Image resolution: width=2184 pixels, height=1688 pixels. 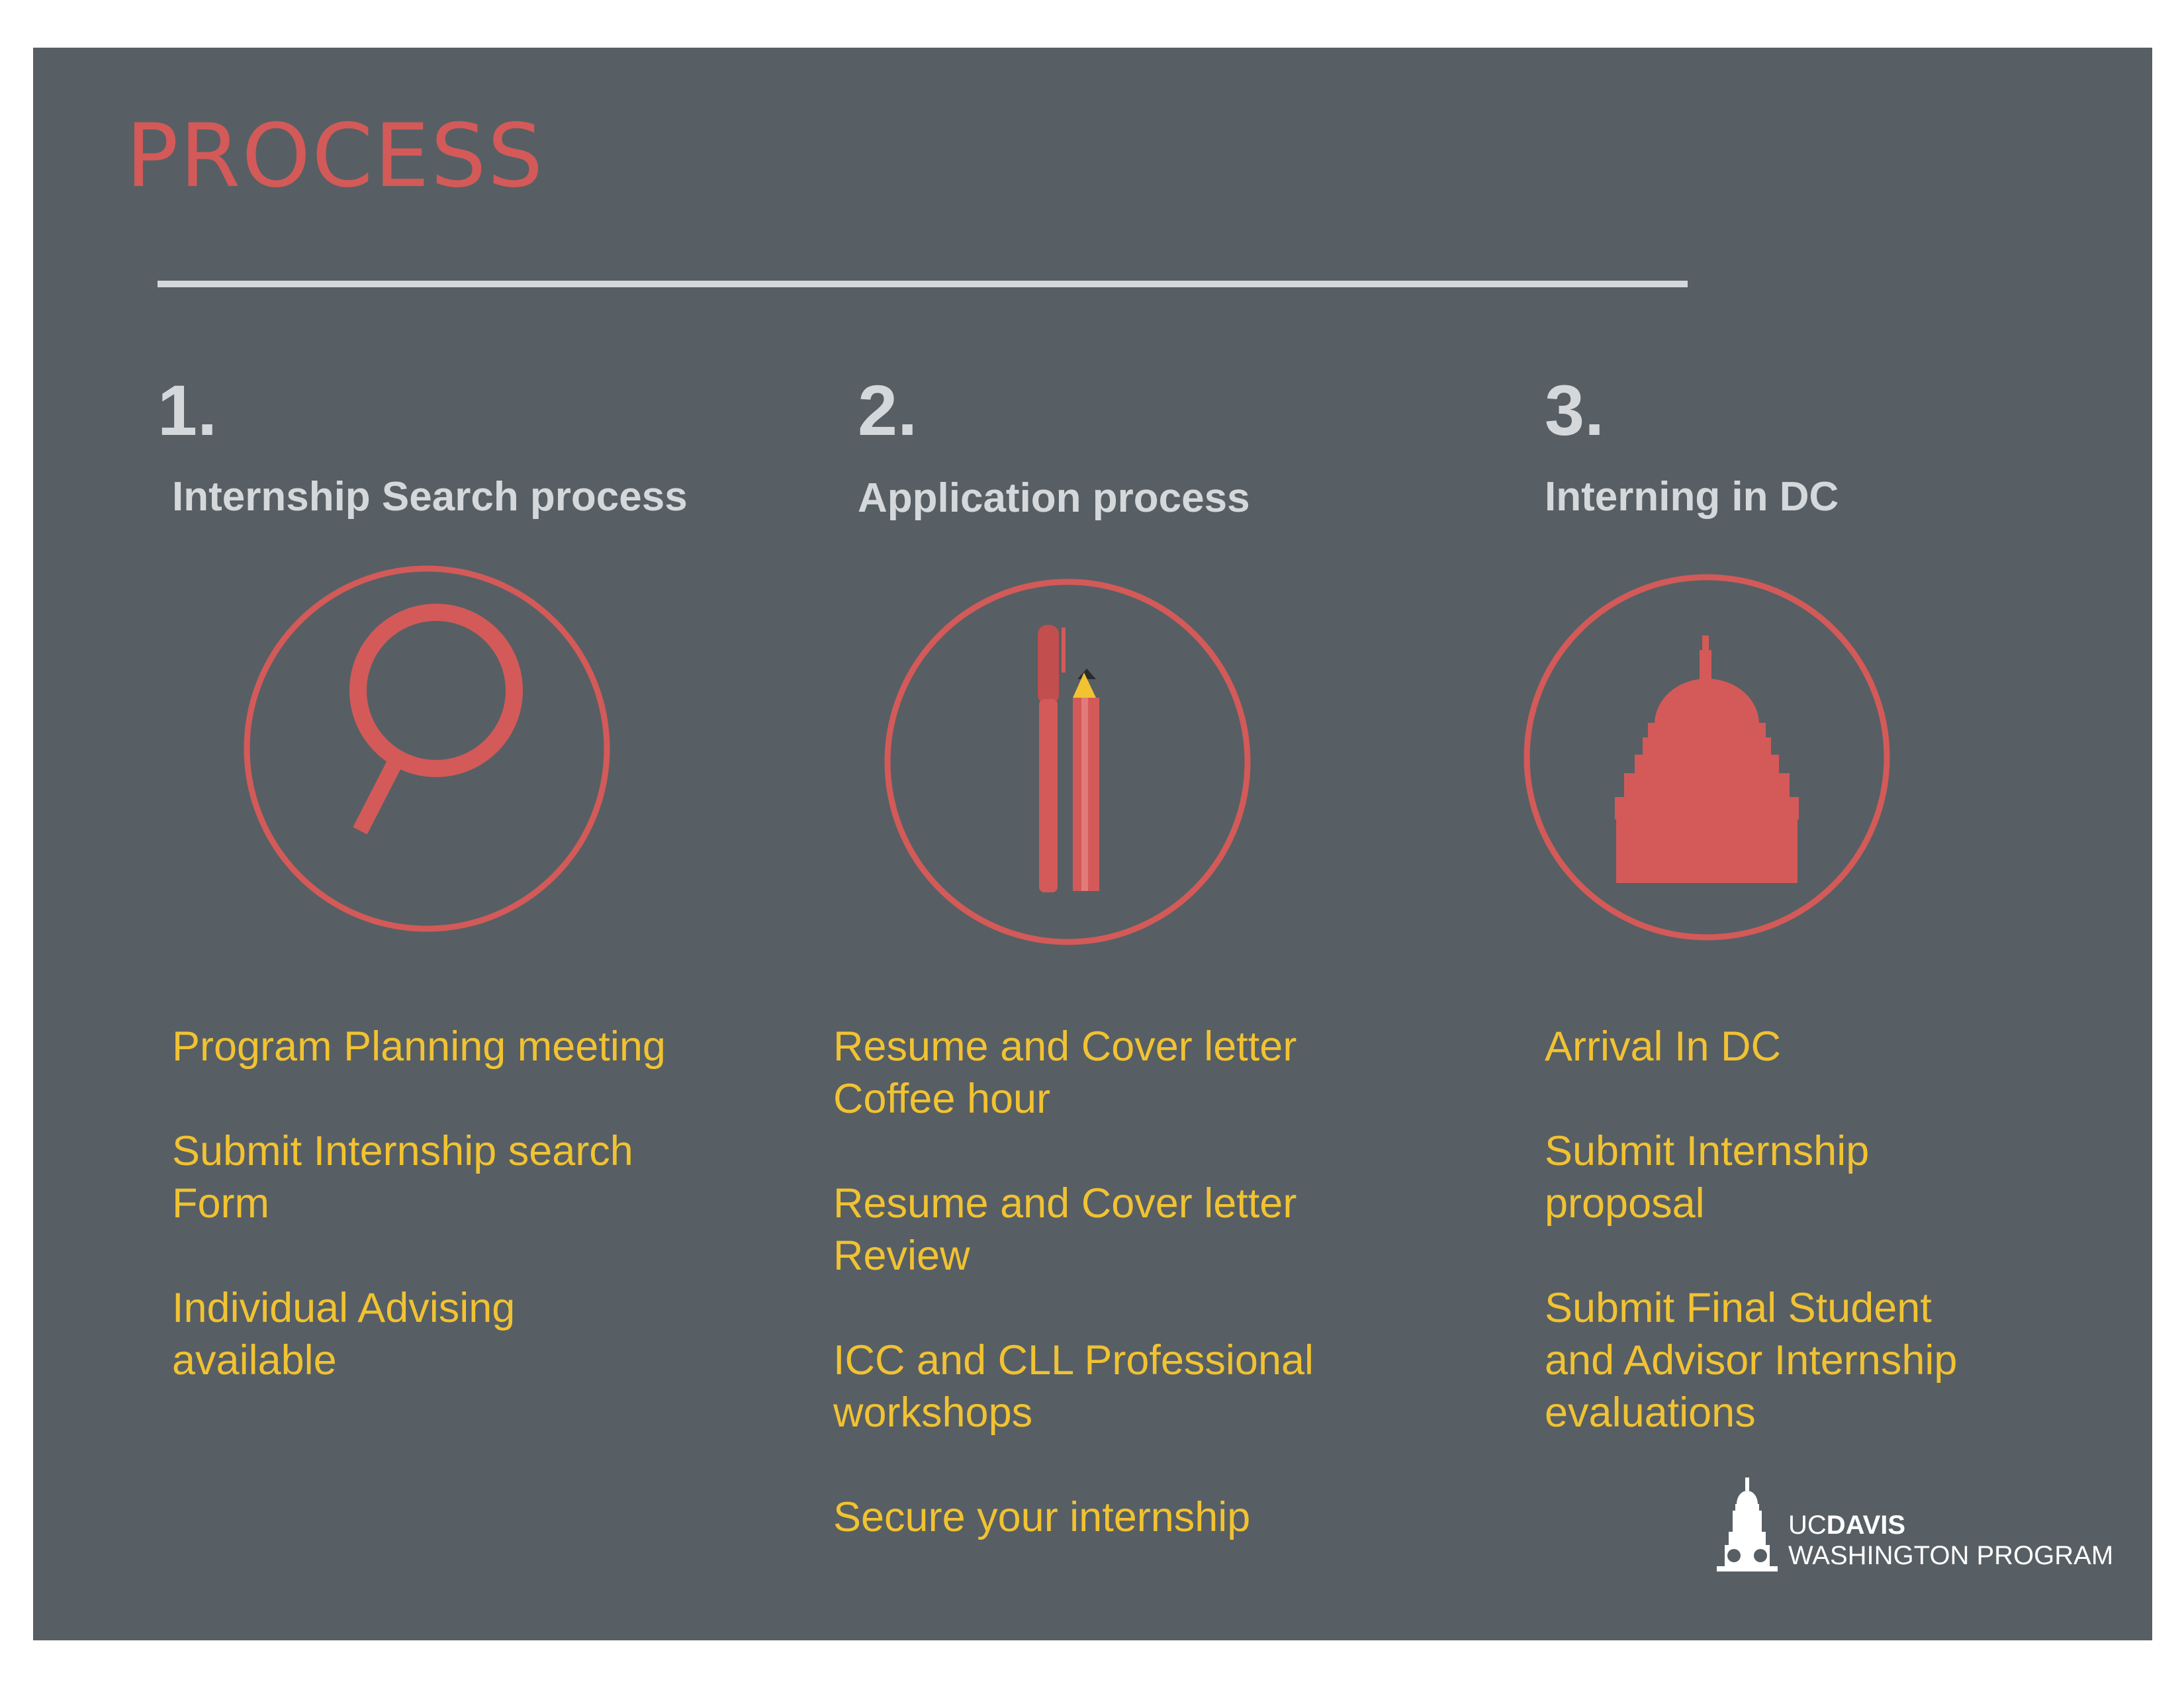 What do you see at coordinates (888, 410) in the screenshot?
I see `step-number: 2.` at bounding box center [888, 410].